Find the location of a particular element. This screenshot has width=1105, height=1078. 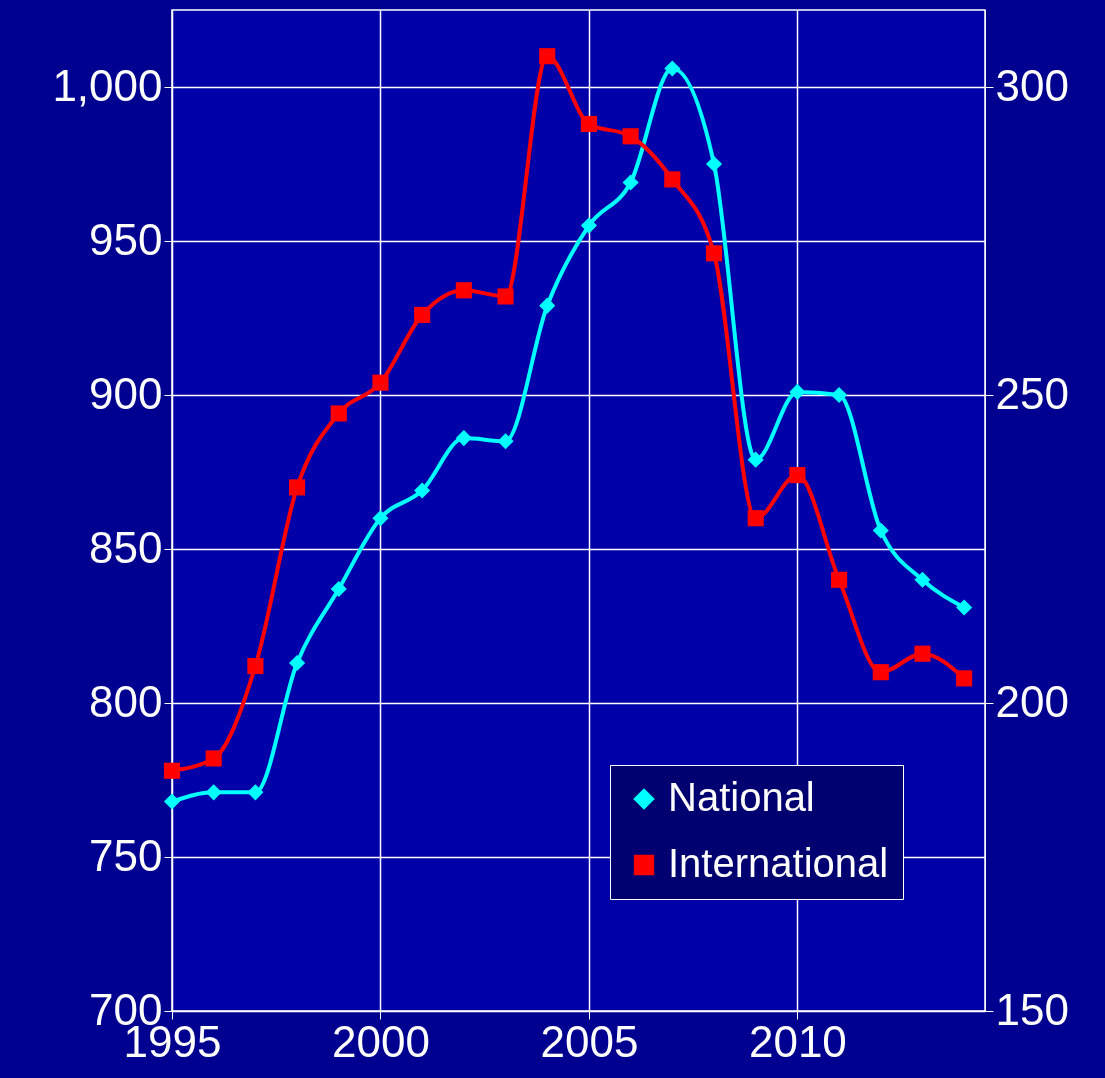

y-tick-label: 900 is located at coordinates (126, 393).